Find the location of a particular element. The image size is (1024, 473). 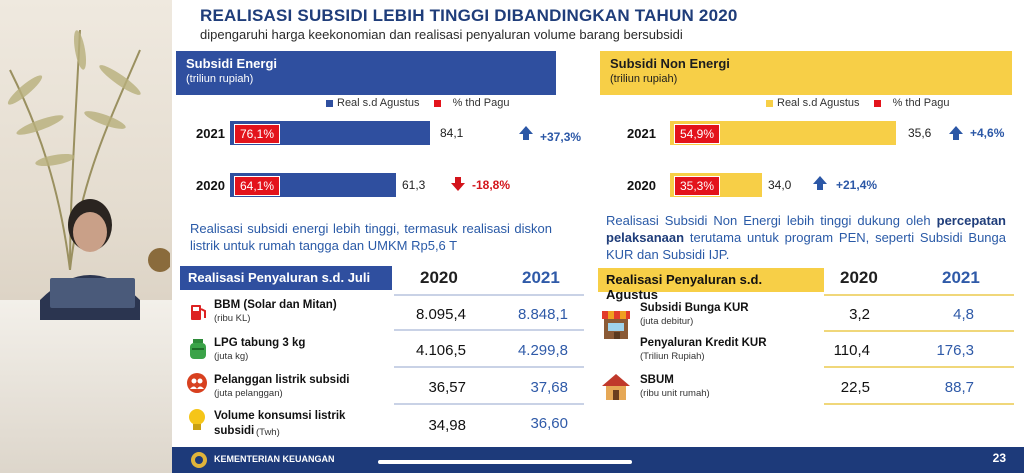

energi-header-title: Subsidi Energi is located at coordinates (232, 63).